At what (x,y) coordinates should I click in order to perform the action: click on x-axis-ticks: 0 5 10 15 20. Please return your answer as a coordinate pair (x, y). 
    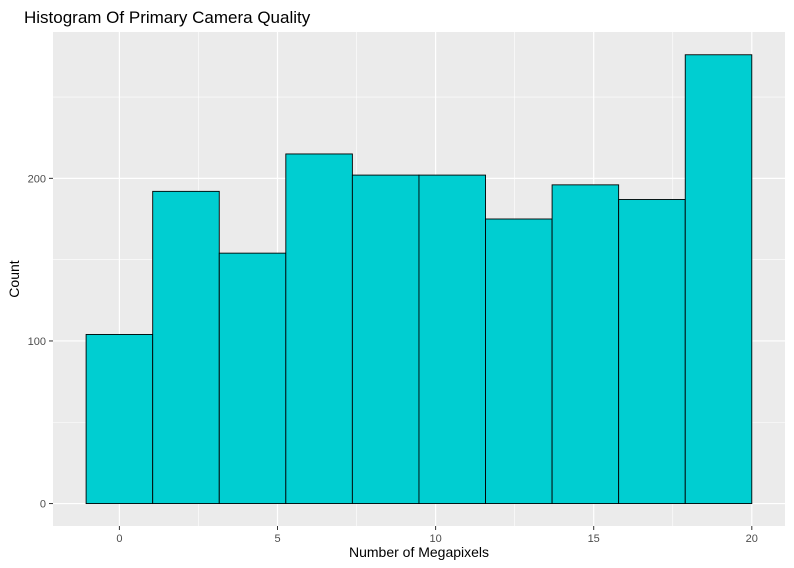
    Looking at the image, I should click on (437, 535).